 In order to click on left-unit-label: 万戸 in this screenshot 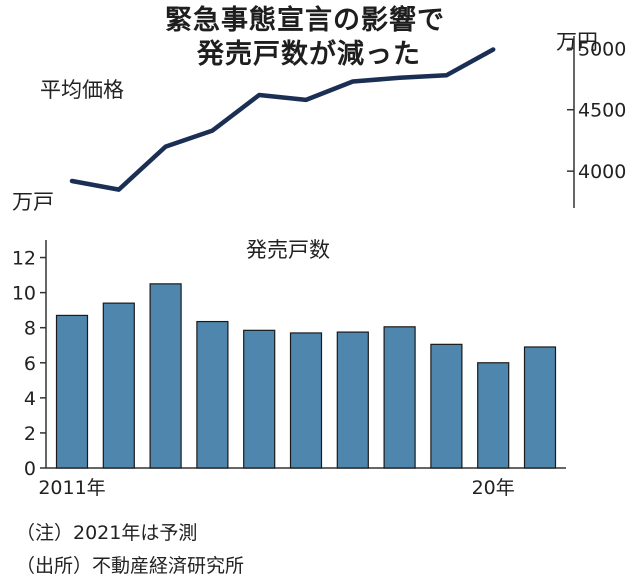, I will do `click(33, 202)`.